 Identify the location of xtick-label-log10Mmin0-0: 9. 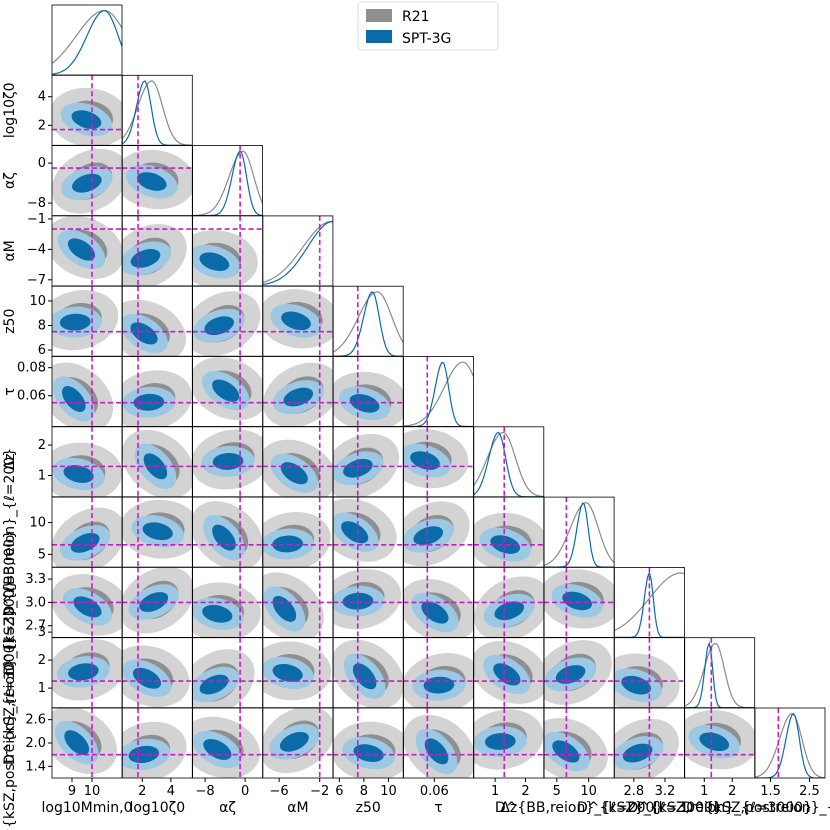
(72, 791).